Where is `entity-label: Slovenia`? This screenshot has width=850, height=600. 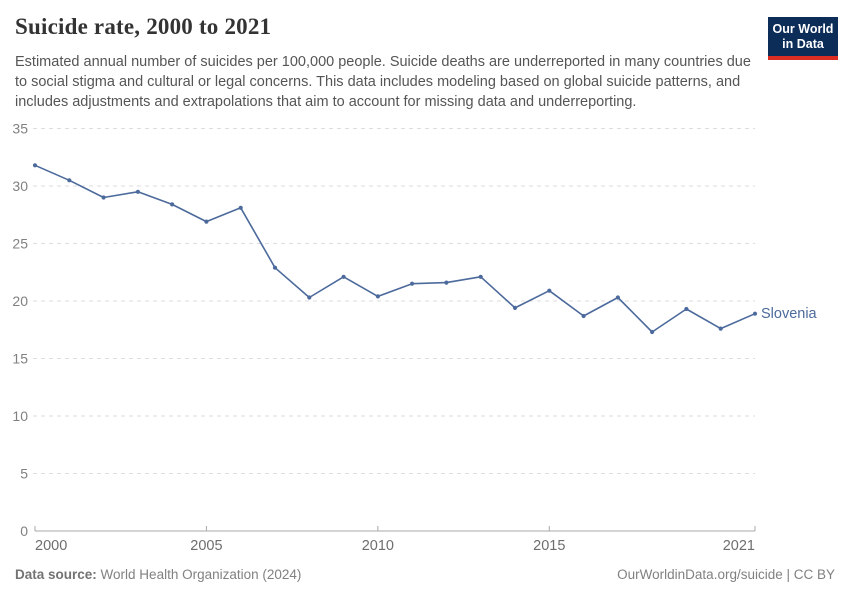
entity-label: Slovenia is located at coordinates (789, 314).